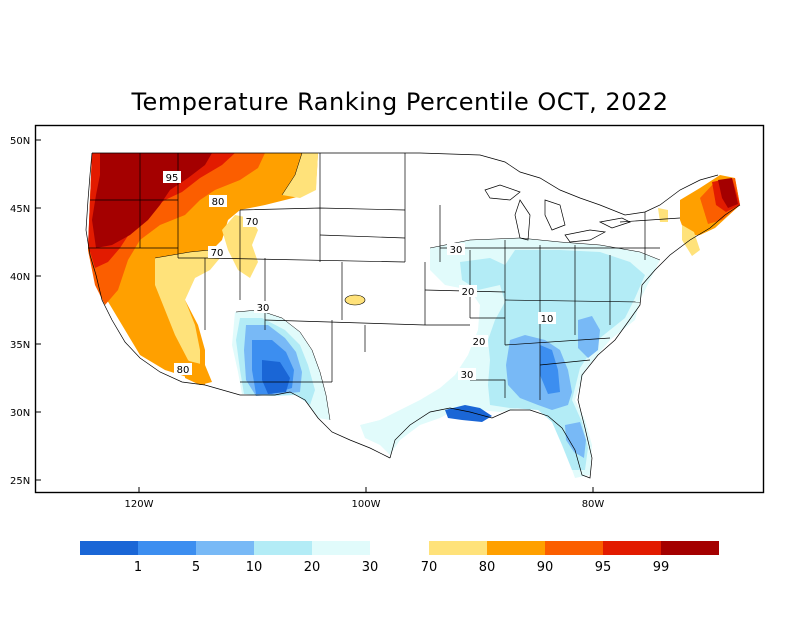 This screenshot has width=800, height=618. I want to click on contour-label-95: 95, so click(172, 178).